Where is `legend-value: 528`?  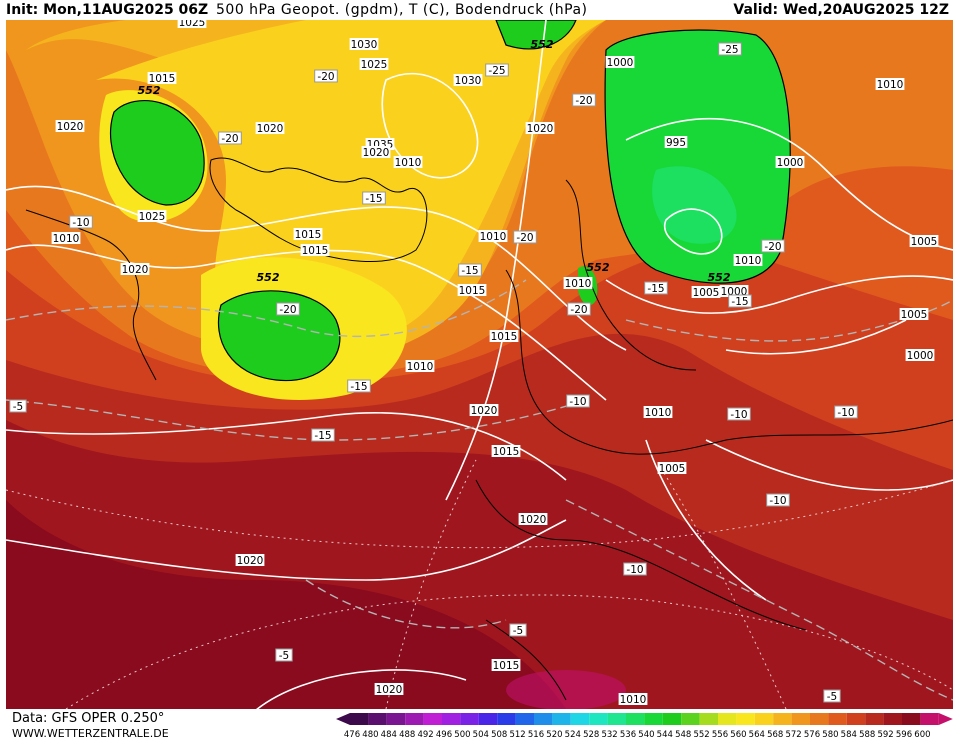
legend-value: 528 is located at coordinates (591, 735).